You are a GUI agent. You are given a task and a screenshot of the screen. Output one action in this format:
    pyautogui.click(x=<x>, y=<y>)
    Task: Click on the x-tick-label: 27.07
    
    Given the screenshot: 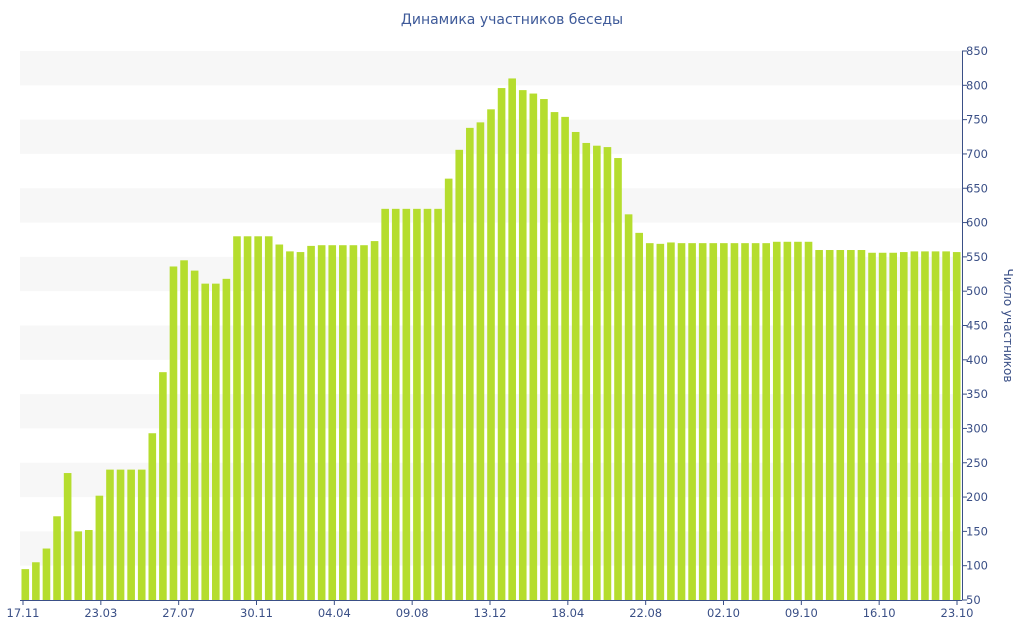 What is the action you would take?
    pyautogui.click(x=178, y=613)
    